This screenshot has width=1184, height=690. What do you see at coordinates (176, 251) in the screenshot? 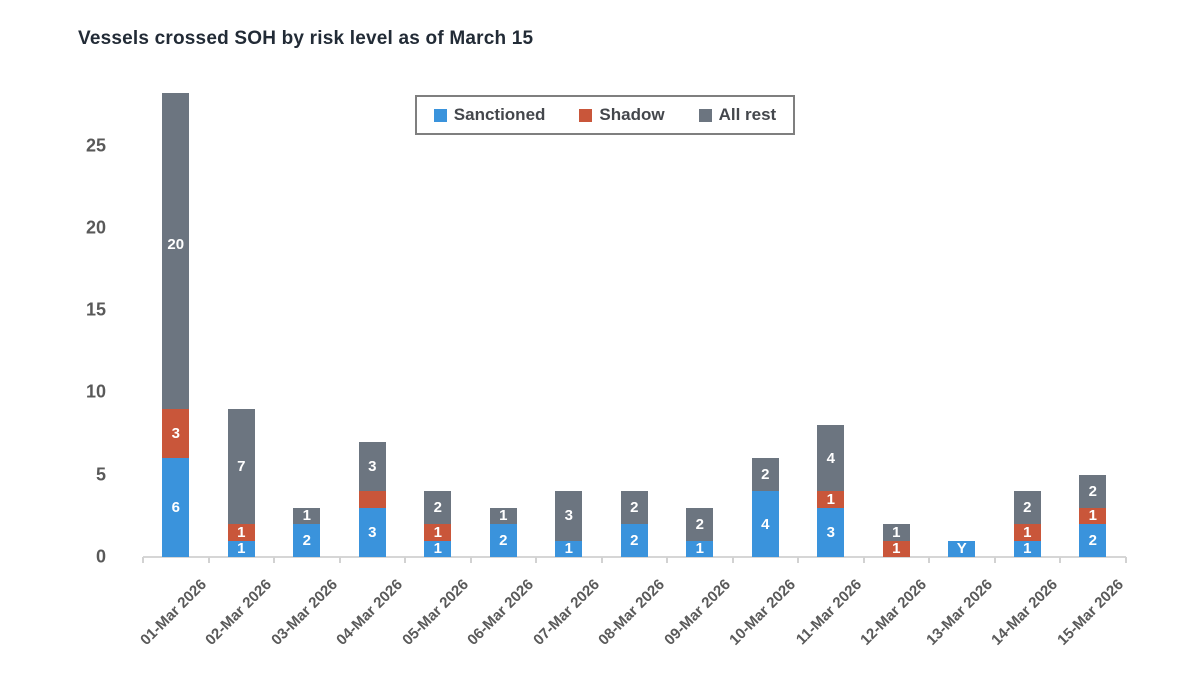
I see `bar-segment-all-rest-01-Mar 2026: 20` at bounding box center [176, 251].